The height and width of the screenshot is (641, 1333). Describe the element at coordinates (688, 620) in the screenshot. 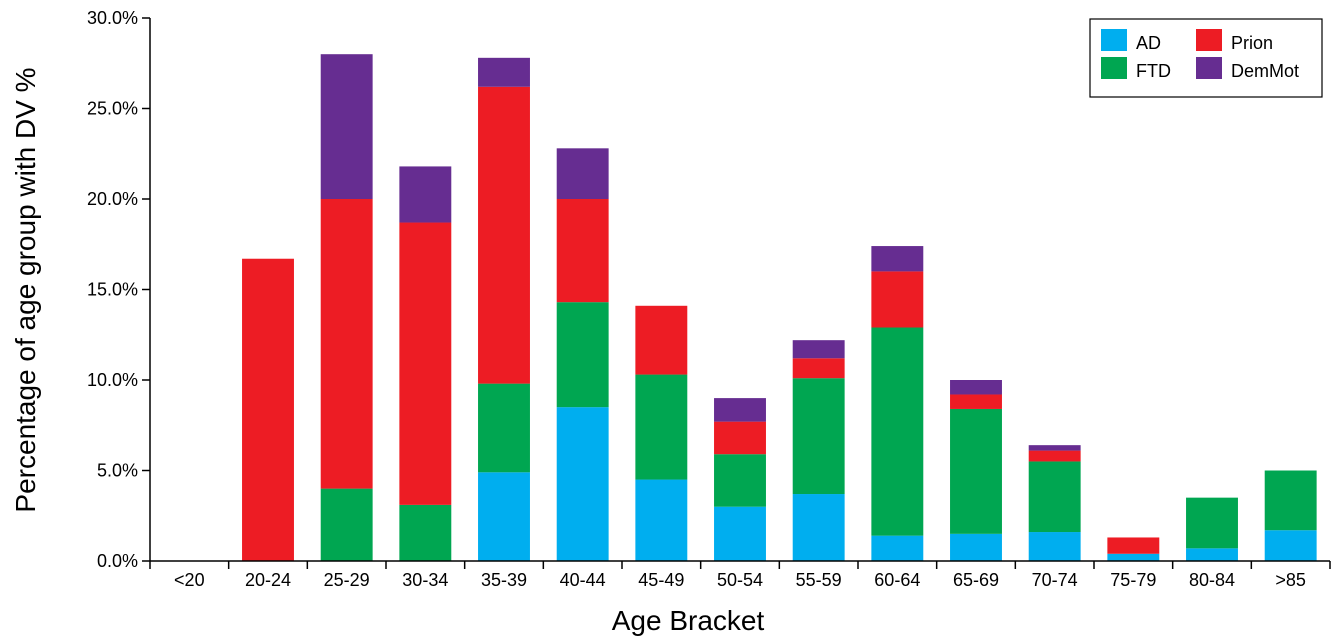

I see `x-axis-title: Age Bracket` at that location.